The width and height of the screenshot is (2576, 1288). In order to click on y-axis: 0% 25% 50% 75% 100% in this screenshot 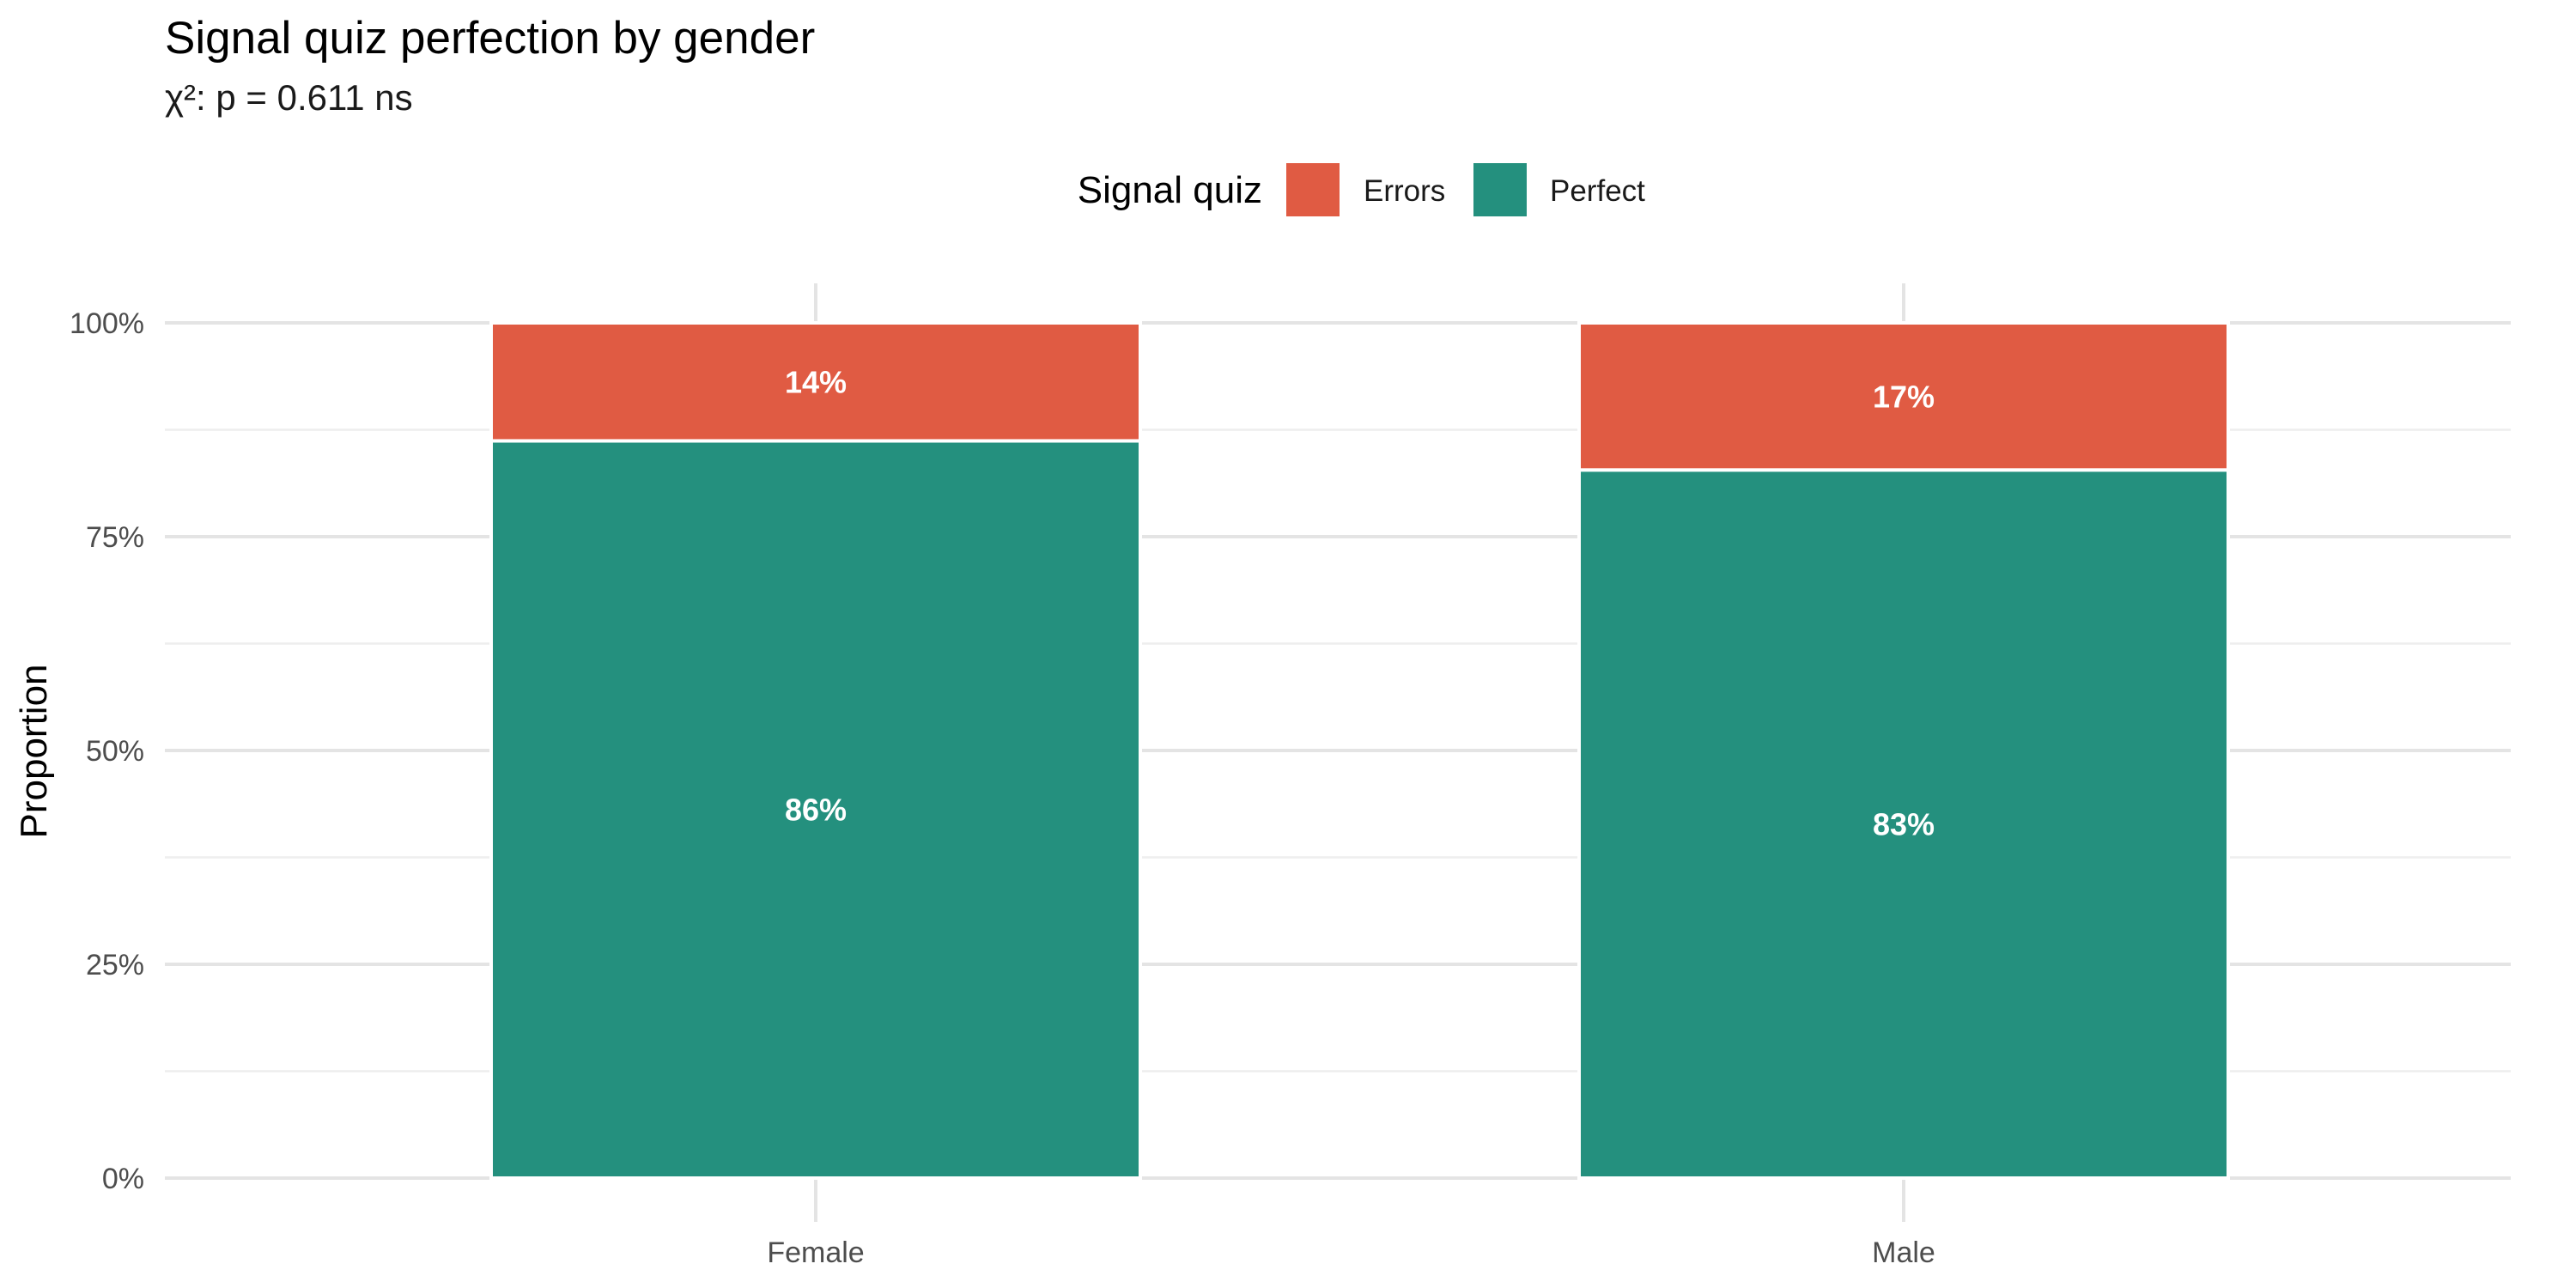, I will do `click(107, 751)`.